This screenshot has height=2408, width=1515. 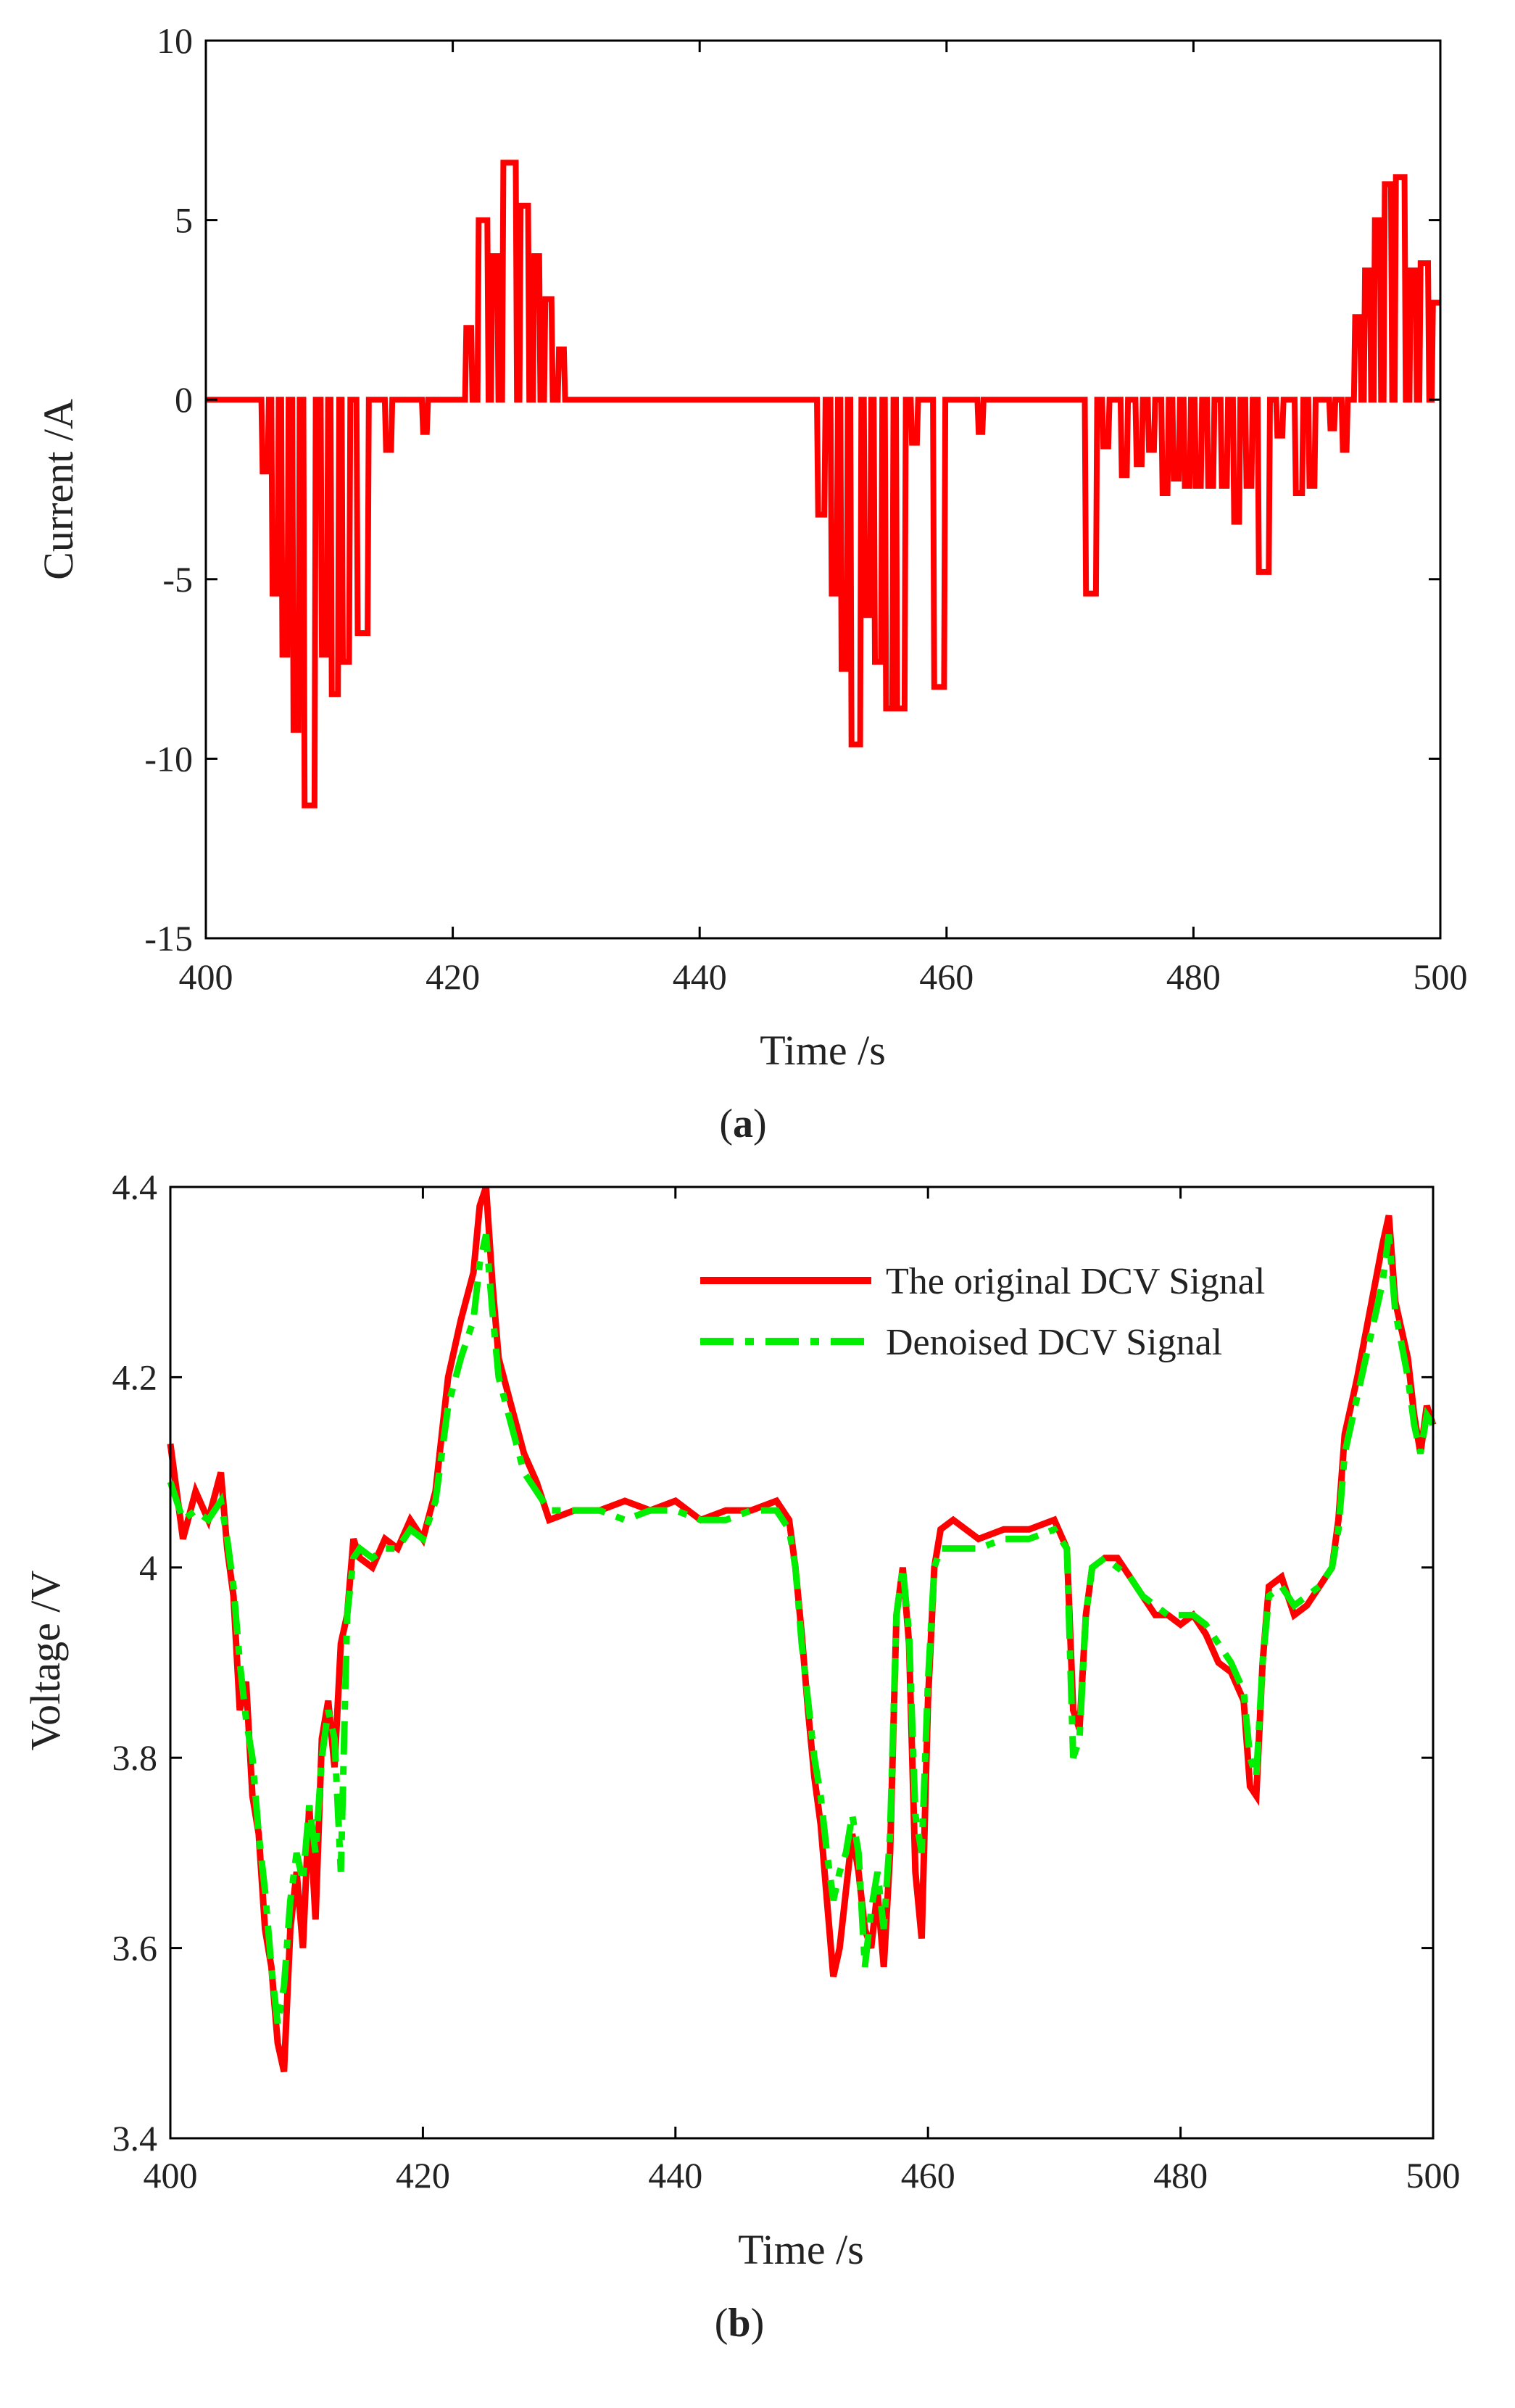 I want to click on chart-b-caption-open: (, so click(x=722, y=2323).